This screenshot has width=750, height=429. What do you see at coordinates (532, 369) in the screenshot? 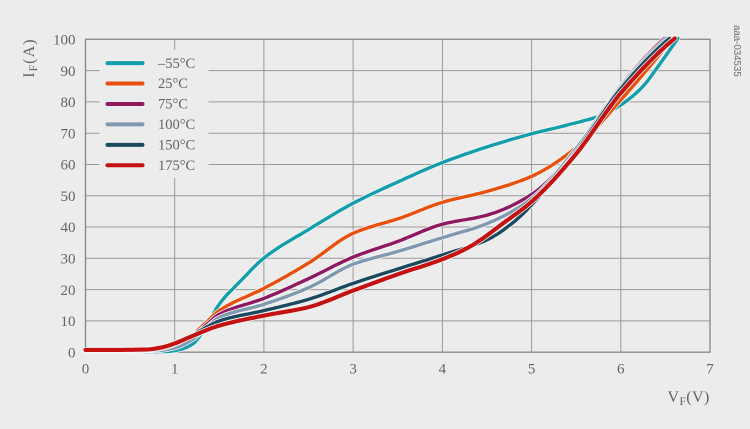
I see `svg-text: 5` at bounding box center [532, 369].